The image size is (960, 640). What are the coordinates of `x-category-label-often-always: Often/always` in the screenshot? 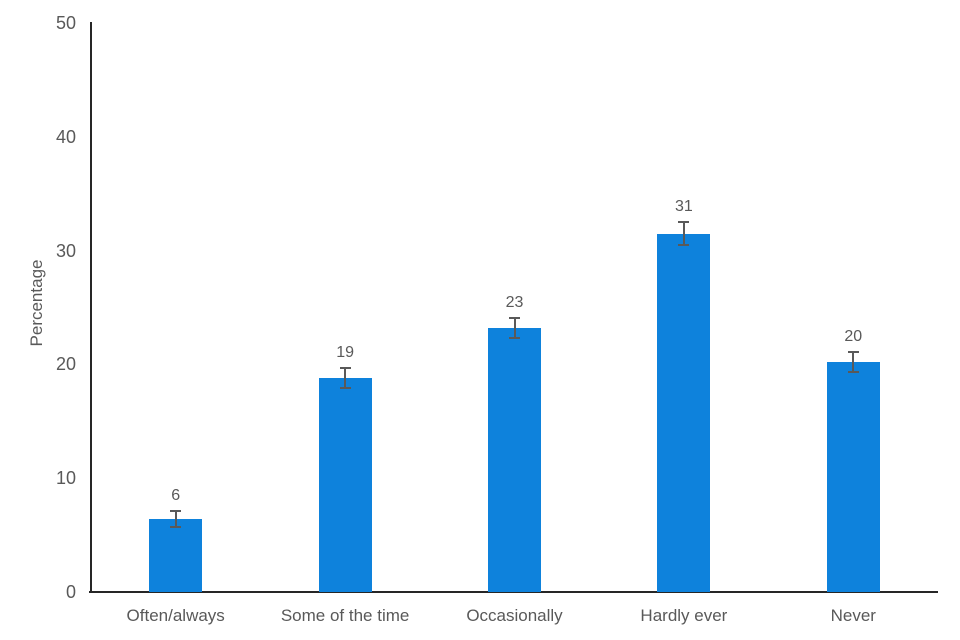 It's located at (175, 615).